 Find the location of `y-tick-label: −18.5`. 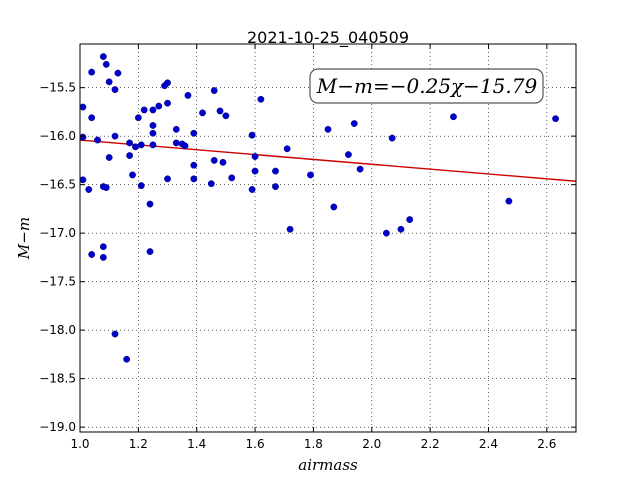

y-tick-label: −18.5 is located at coordinates (57, 379).